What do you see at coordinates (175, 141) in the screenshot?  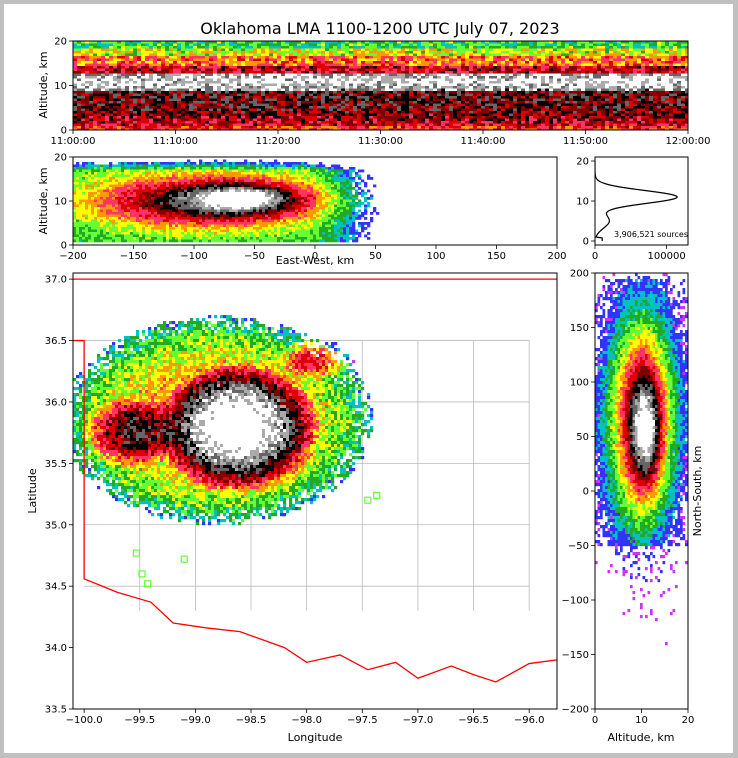 I see `time-altitude-x-tick-label: 11:10:00` at bounding box center [175, 141].